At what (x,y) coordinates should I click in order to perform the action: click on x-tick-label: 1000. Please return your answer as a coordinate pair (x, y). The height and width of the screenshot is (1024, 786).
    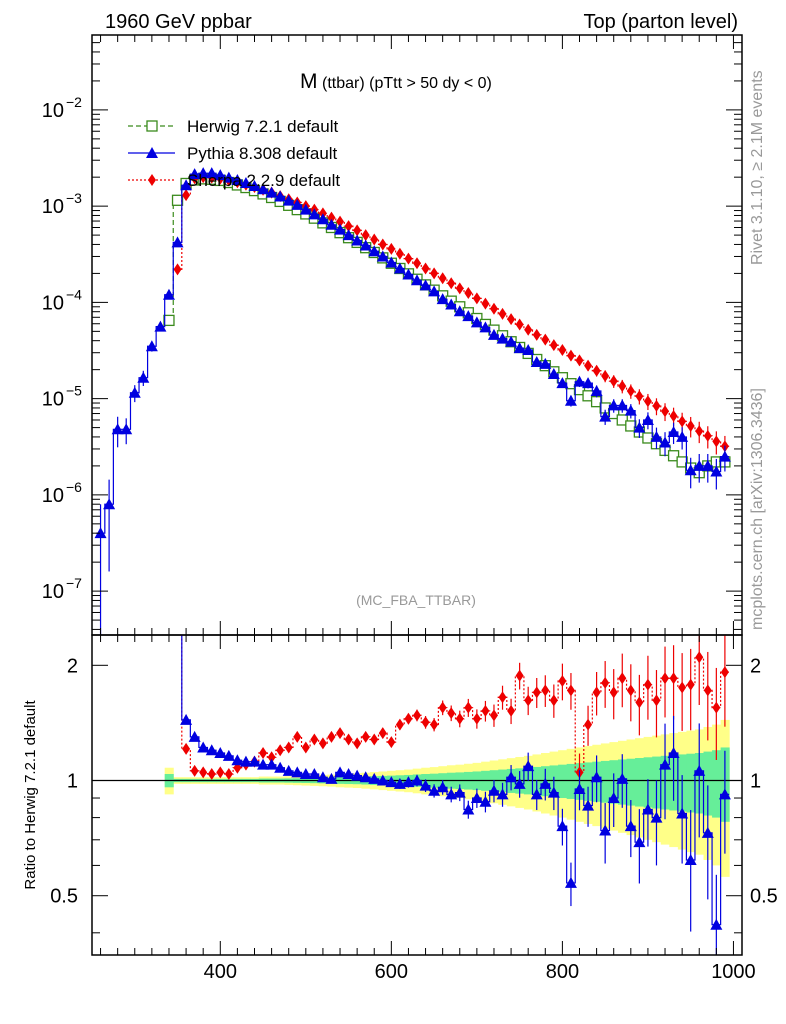
    Looking at the image, I should click on (733, 972).